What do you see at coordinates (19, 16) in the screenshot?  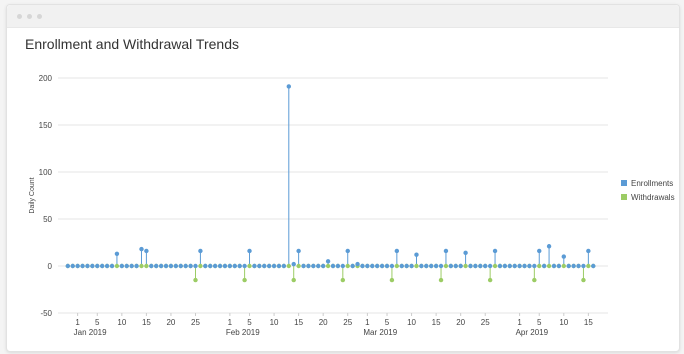 I see `close-dot` at bounding box center [19, 16].